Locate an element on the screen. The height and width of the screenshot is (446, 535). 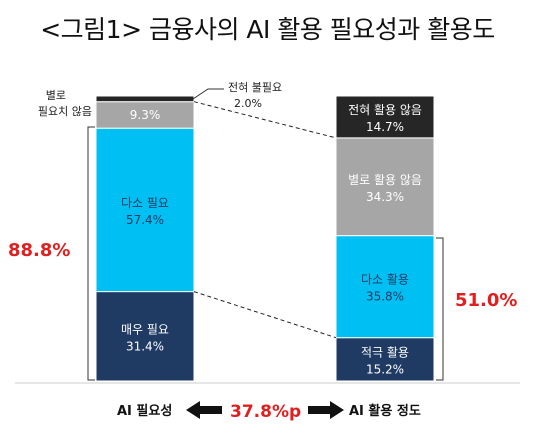
bar2-segment-2-value: 35.8% is located at coordinates (385, 297).